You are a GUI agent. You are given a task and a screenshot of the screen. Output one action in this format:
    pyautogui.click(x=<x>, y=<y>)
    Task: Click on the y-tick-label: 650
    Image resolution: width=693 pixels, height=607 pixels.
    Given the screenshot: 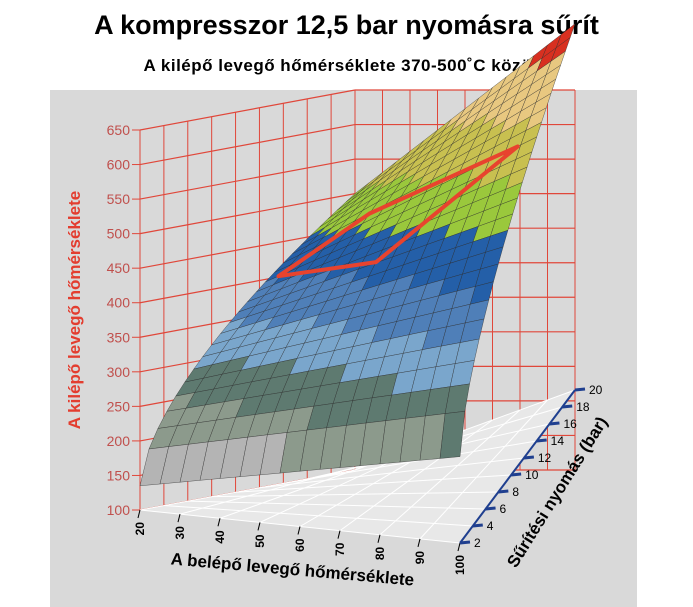 What is the action you would take?
    pyautogui.click(x=119, y=130)
    